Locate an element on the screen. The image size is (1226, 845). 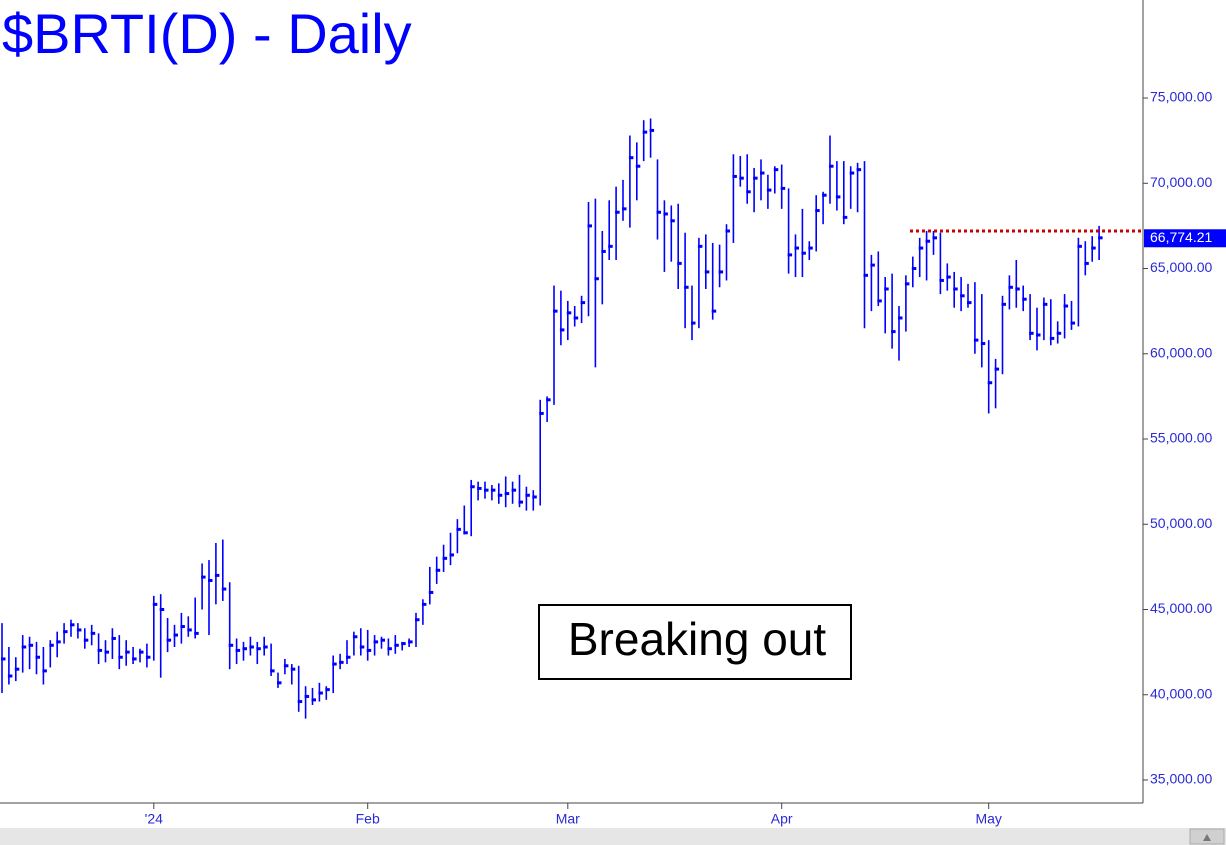
y-tick-label: 50,000.00 is located at coordinates (1181, 523).